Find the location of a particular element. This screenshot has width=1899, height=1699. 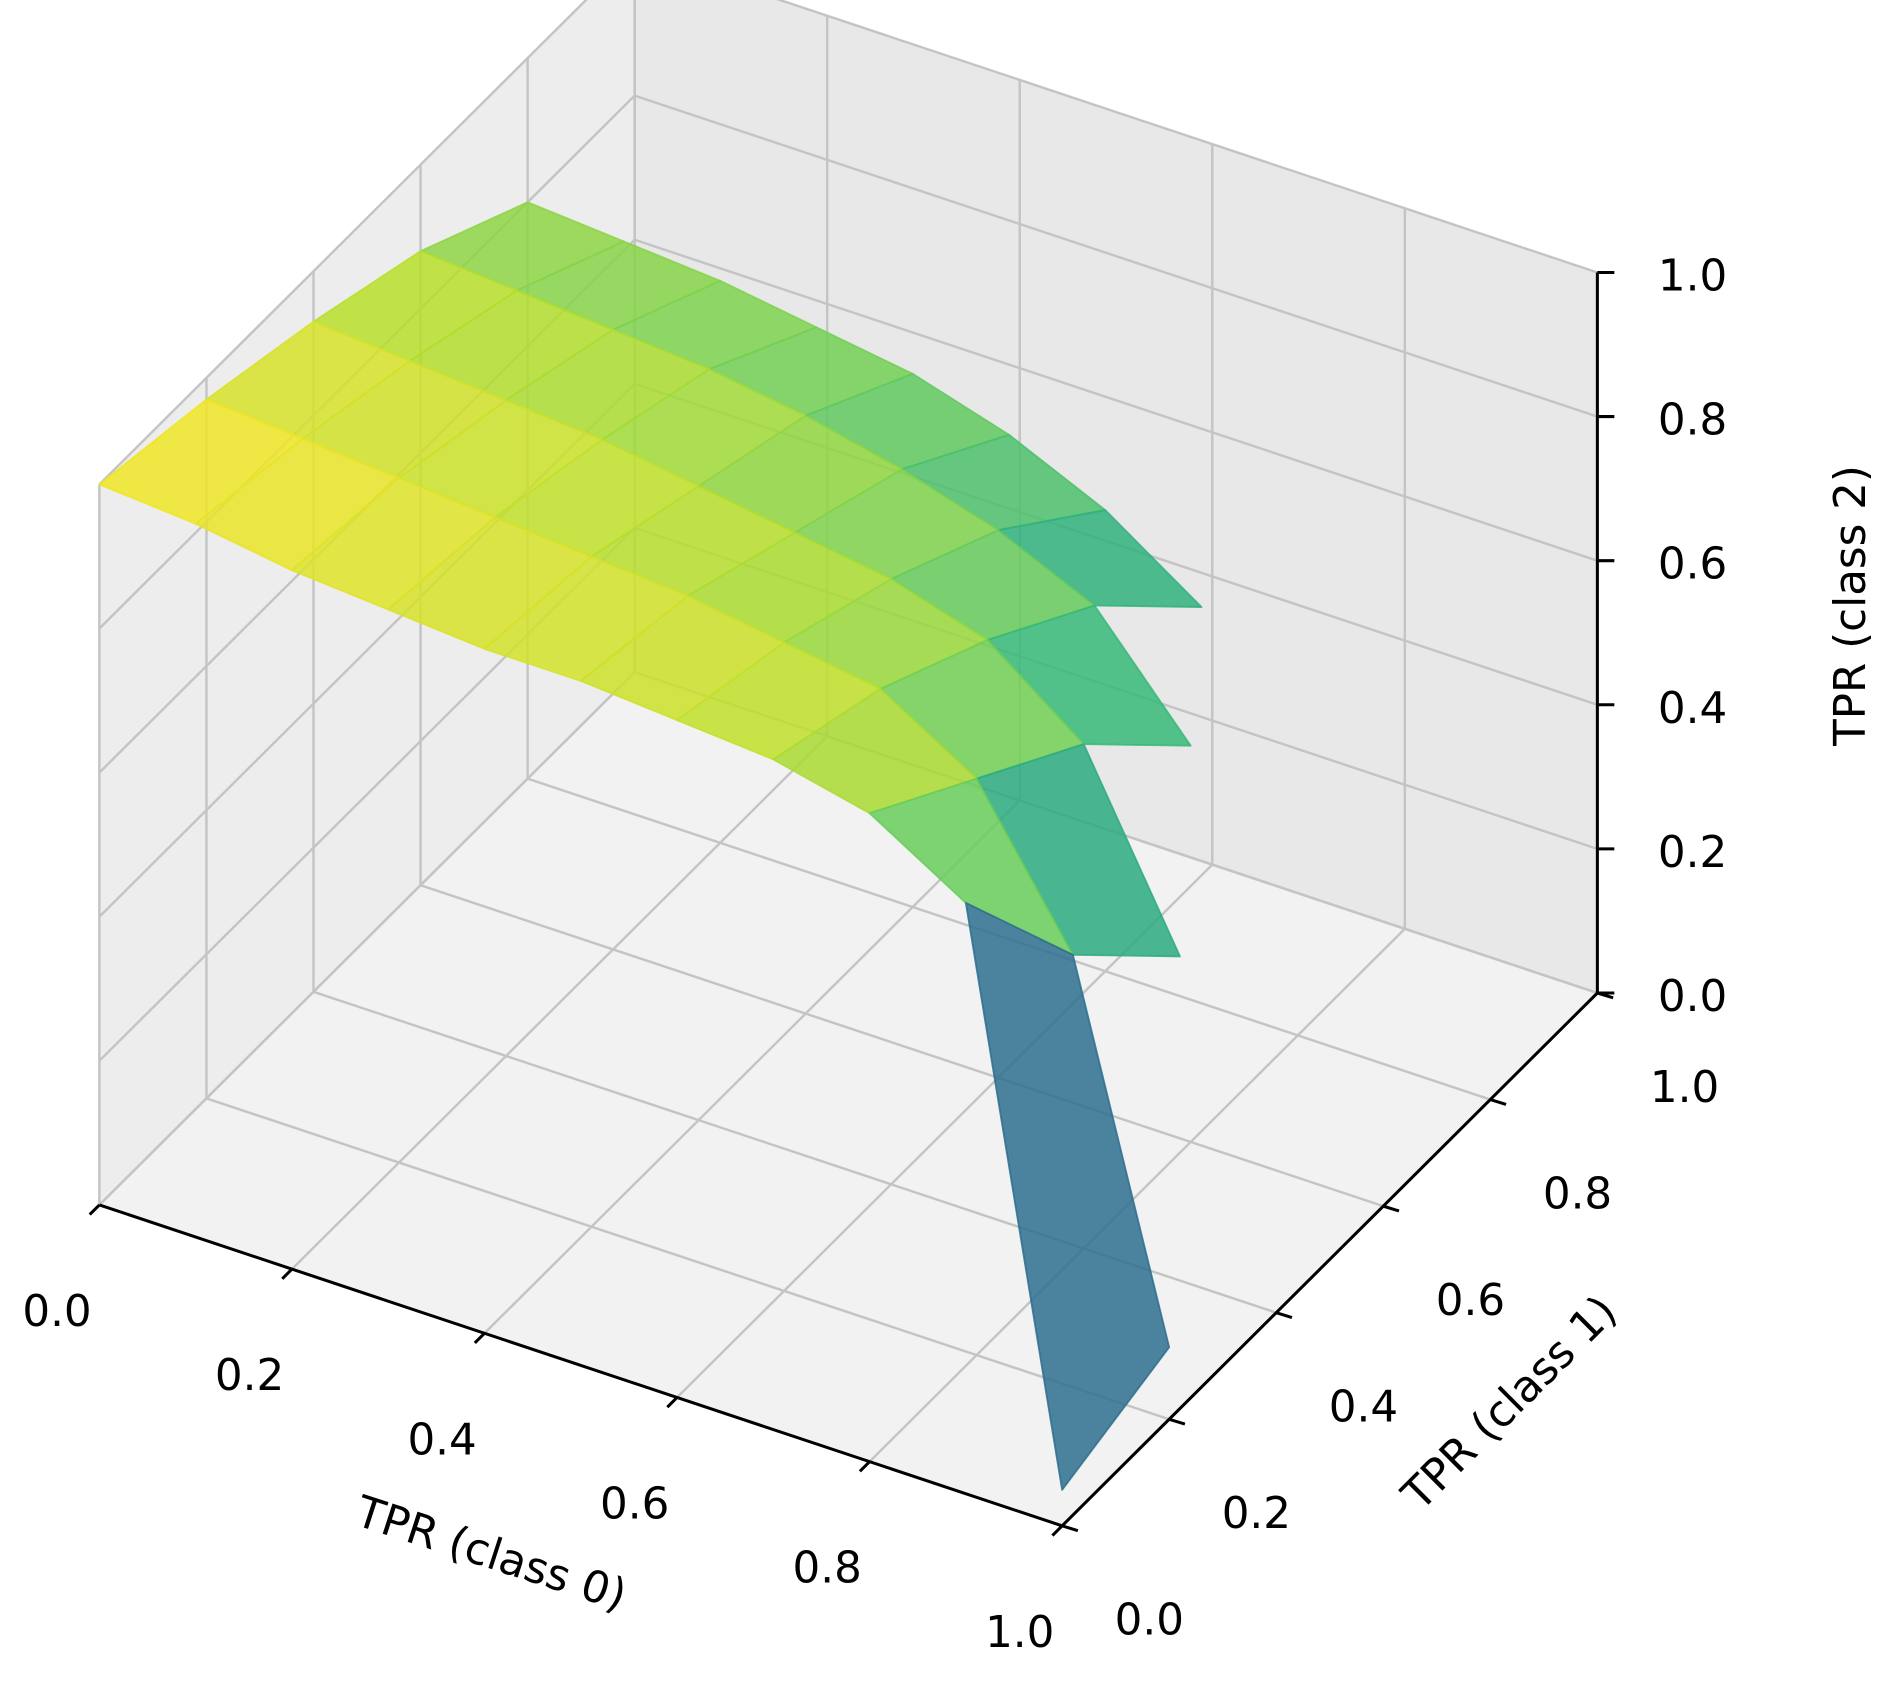

y-axis-label: TPR (class 1) is located at coordinates (1509, 1403).